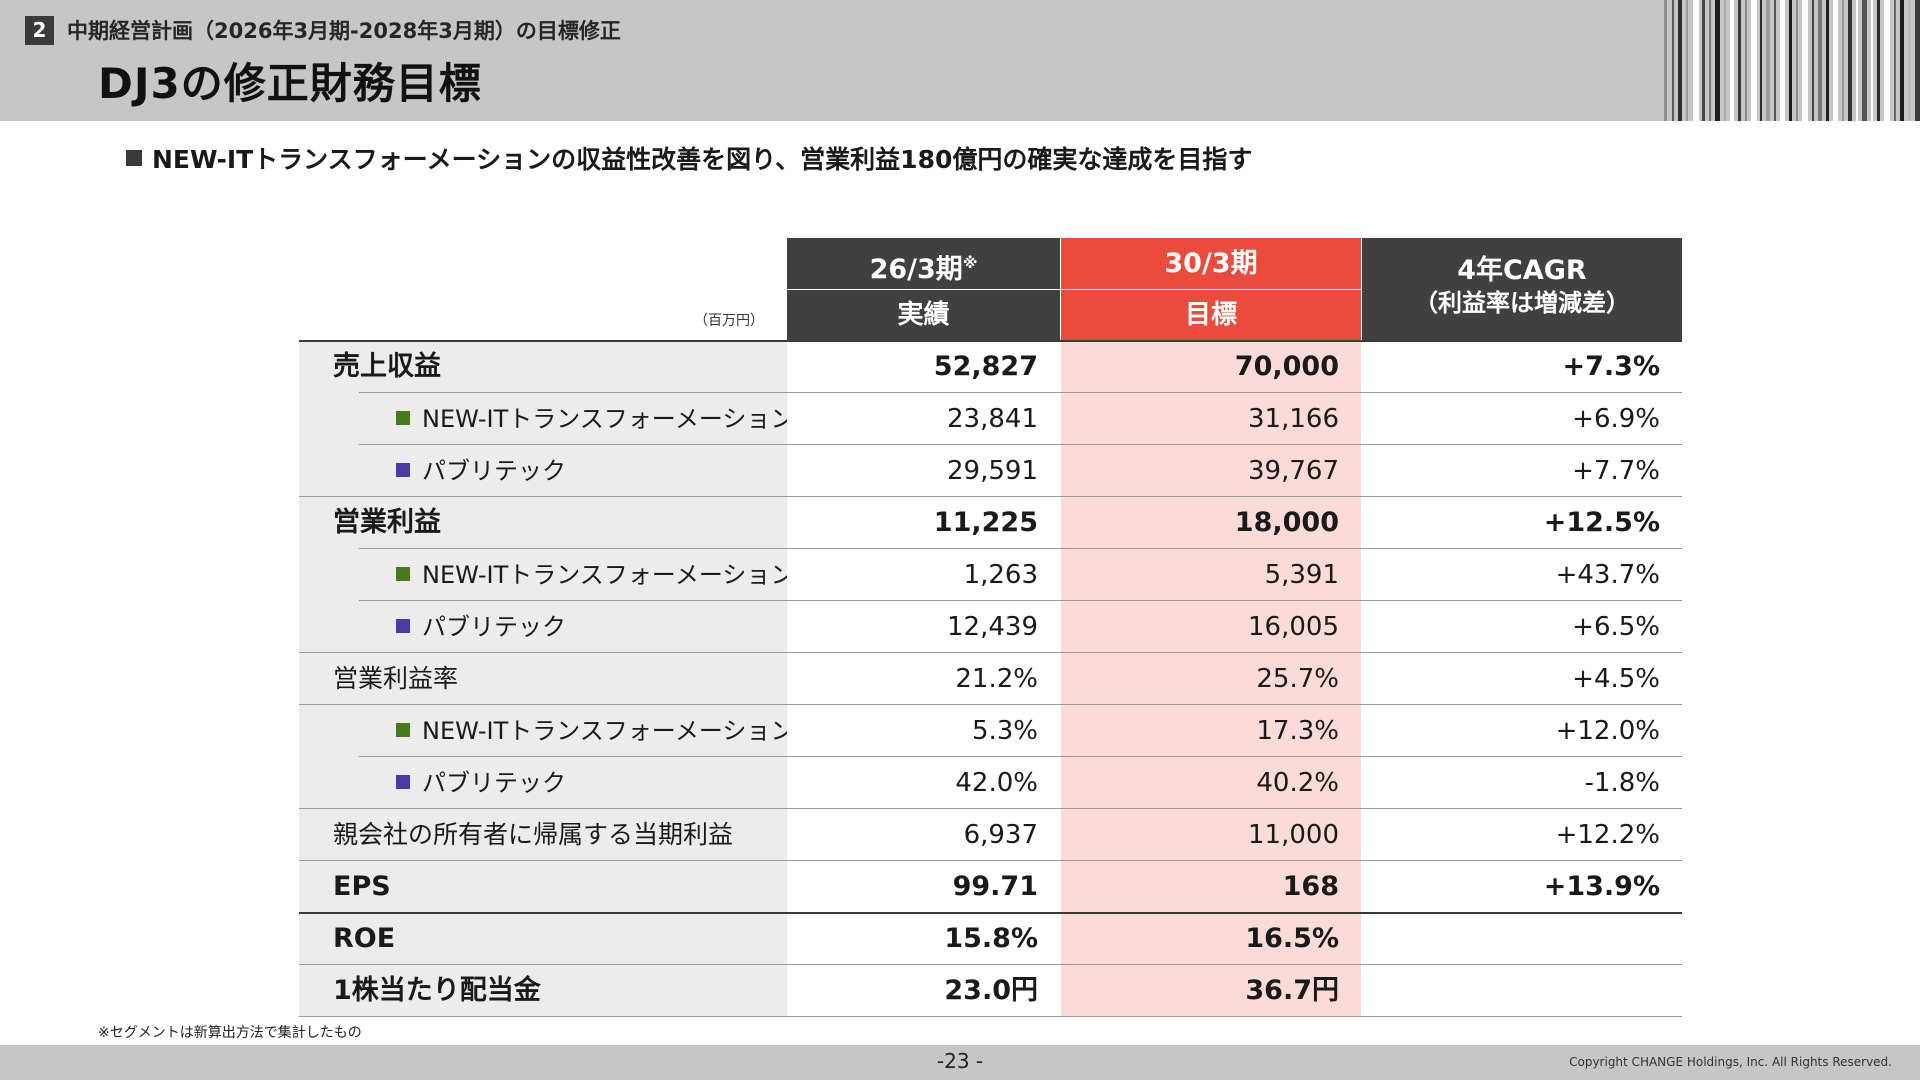 The image size is (1920, 1080). What do you see at coordinates (1211, 627) in the screenshot?
I see `target-value: 16,005` at bounding box center [1211, 627].